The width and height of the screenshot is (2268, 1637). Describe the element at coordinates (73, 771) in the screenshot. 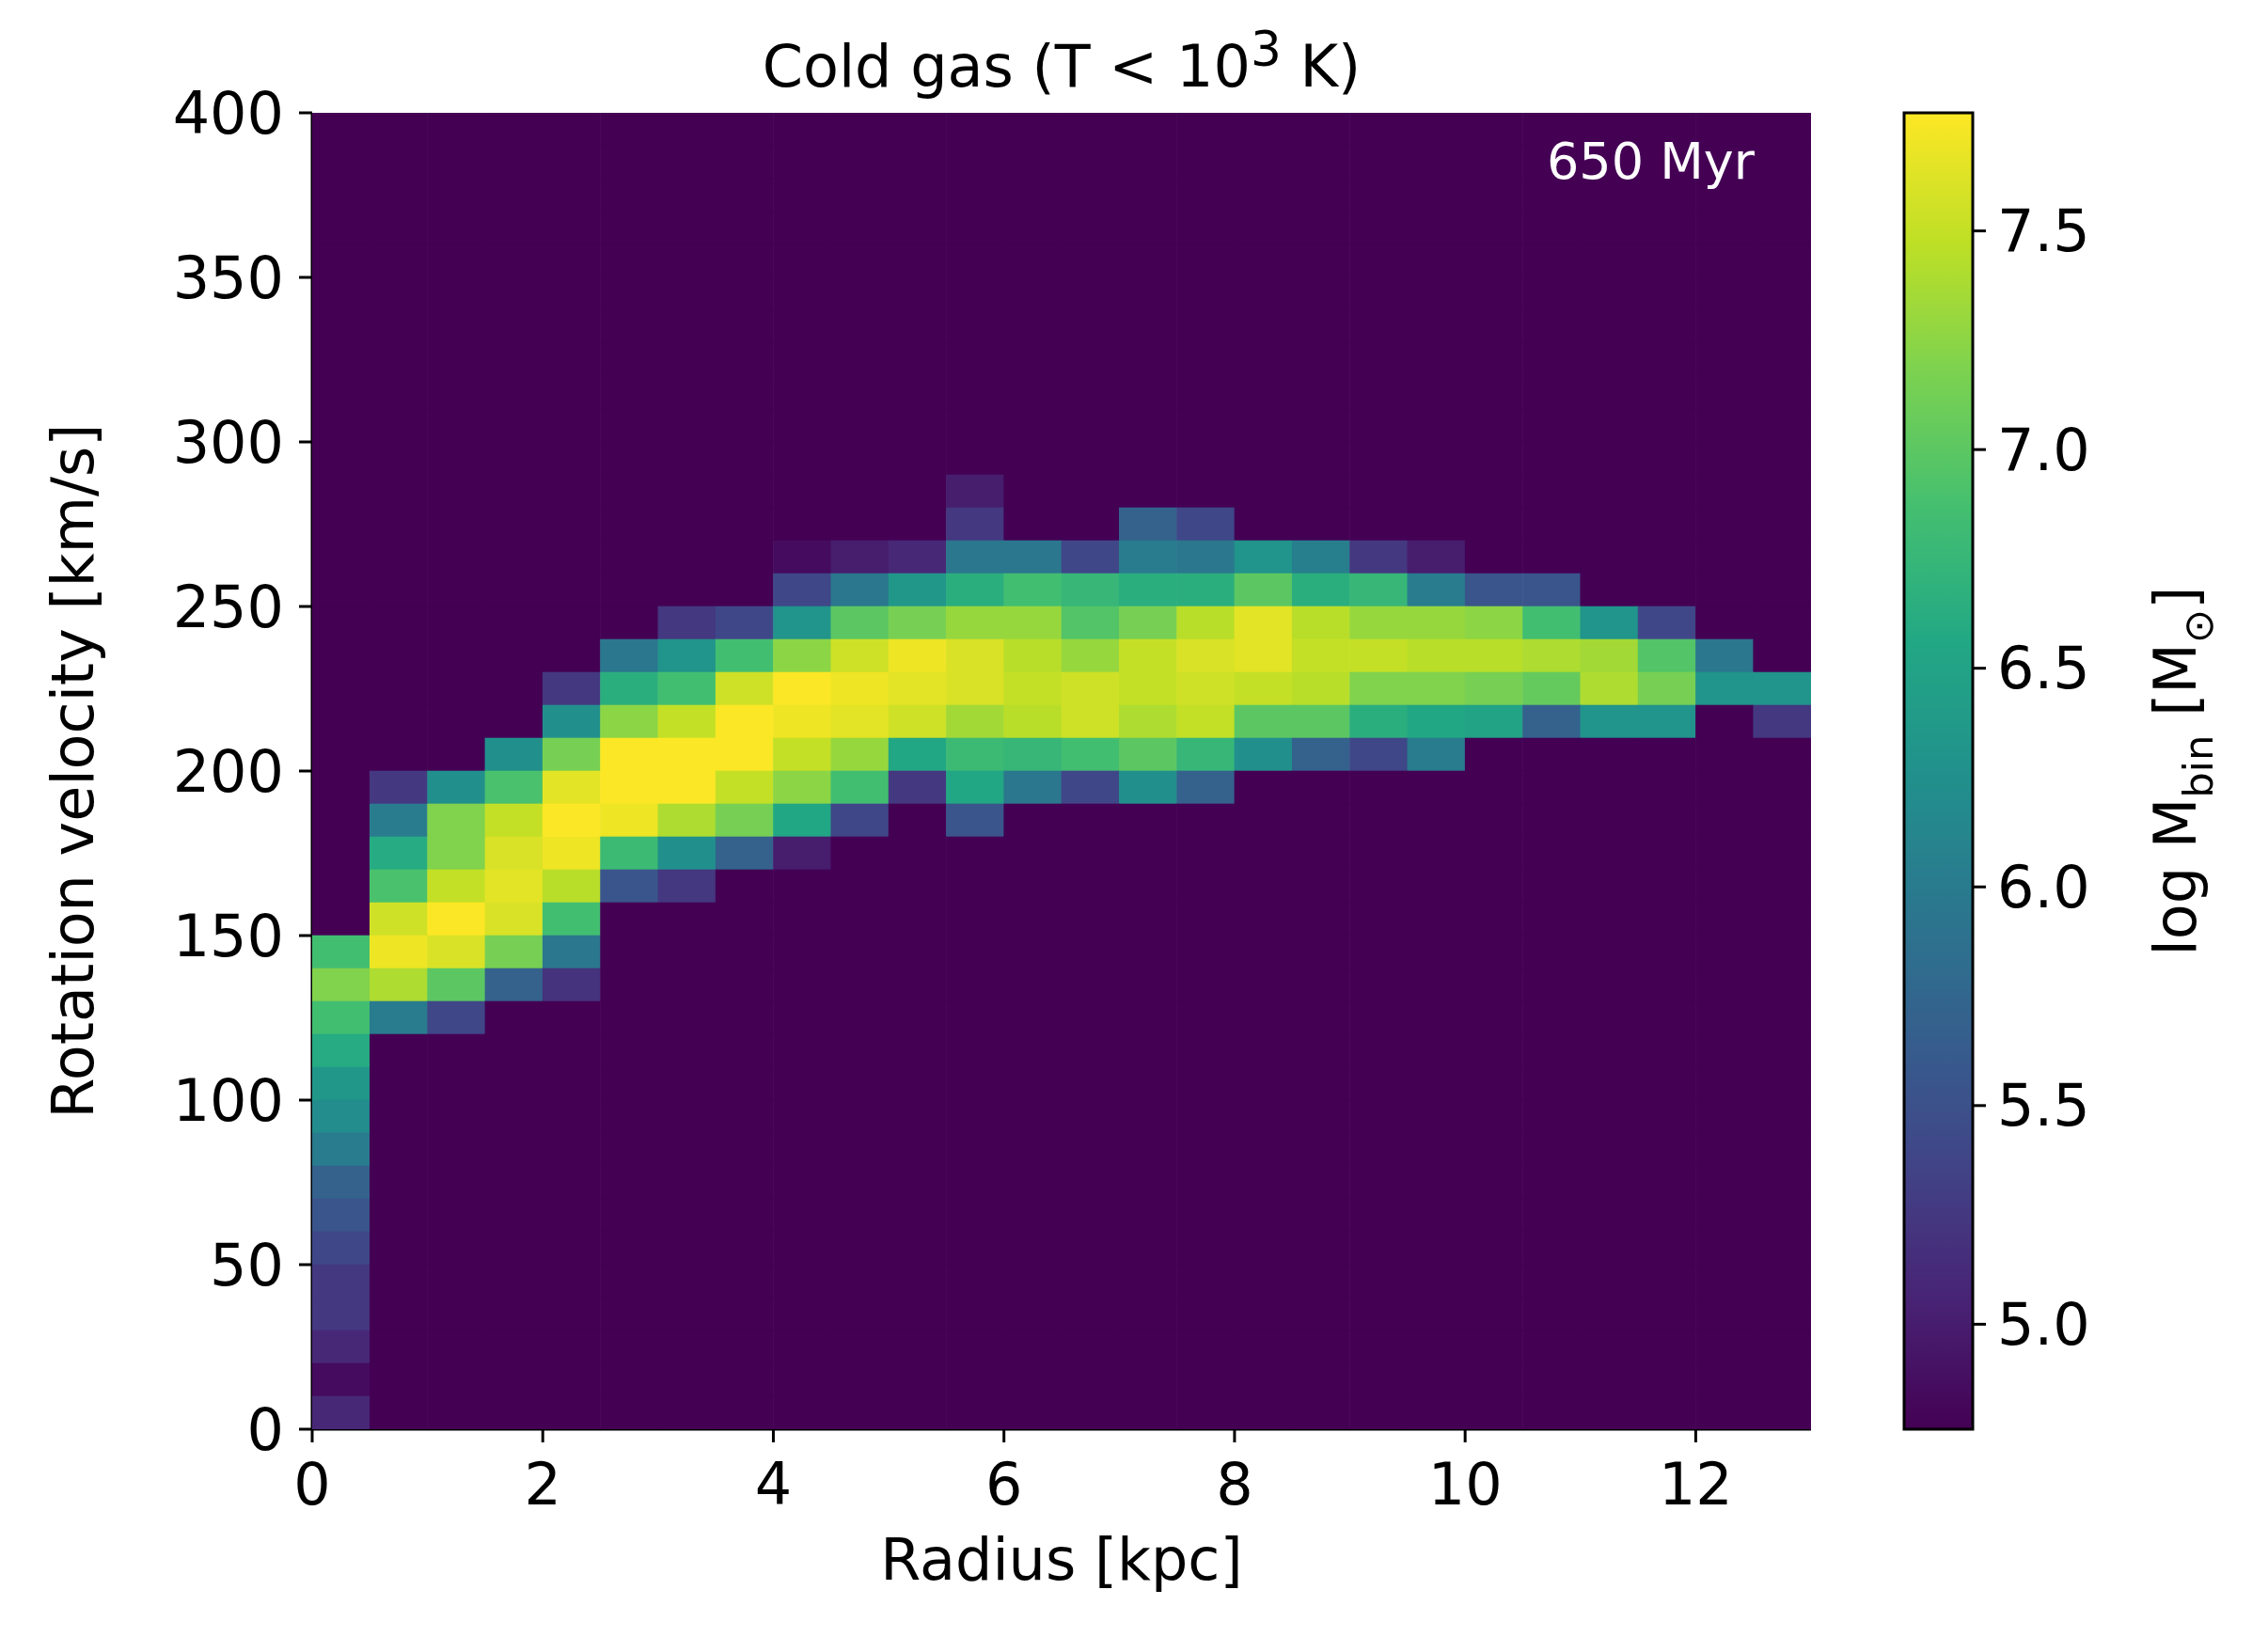

I see `y-axis-title: Rotation velocity [km/s]` at that location.